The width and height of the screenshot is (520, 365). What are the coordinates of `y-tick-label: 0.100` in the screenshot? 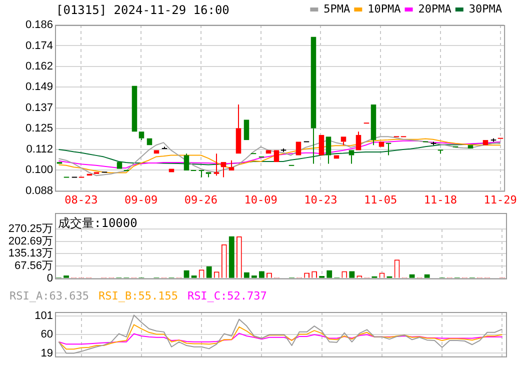 It's located at (39, 170).